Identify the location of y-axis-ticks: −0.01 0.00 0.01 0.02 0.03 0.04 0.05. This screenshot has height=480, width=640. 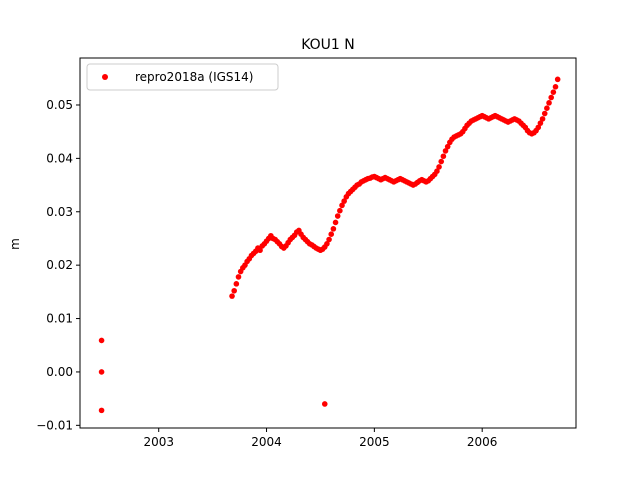
(58, 265).